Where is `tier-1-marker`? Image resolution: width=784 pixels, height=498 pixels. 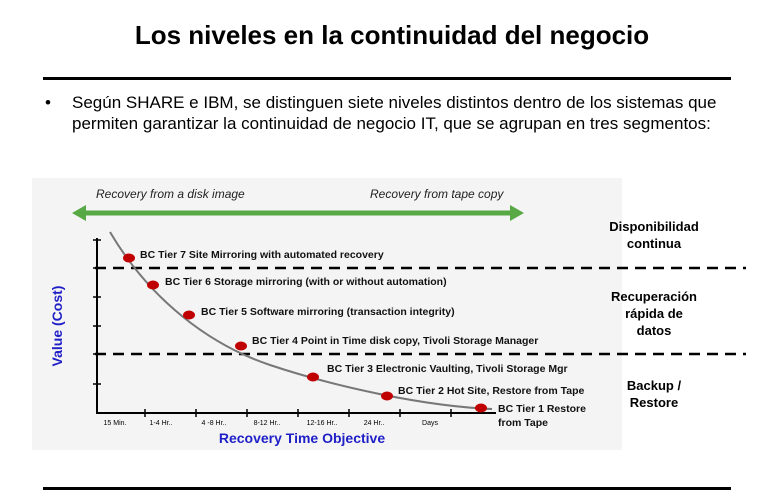 tier-1-marker is located at coordinates (481, 408).